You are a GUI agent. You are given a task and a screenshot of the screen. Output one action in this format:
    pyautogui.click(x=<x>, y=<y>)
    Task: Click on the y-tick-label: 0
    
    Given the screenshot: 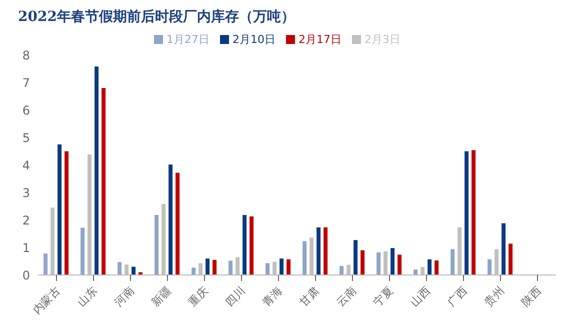 What is the action you would take?
    pyautogui.click(x=26, y=275)
    